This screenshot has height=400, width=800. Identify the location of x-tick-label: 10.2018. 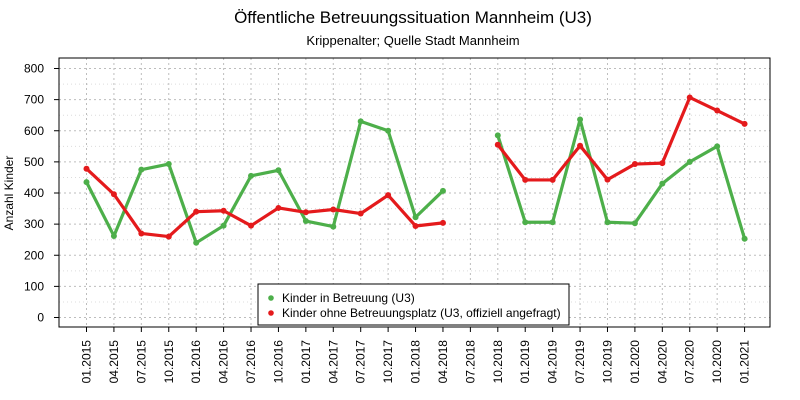
(498, 362).